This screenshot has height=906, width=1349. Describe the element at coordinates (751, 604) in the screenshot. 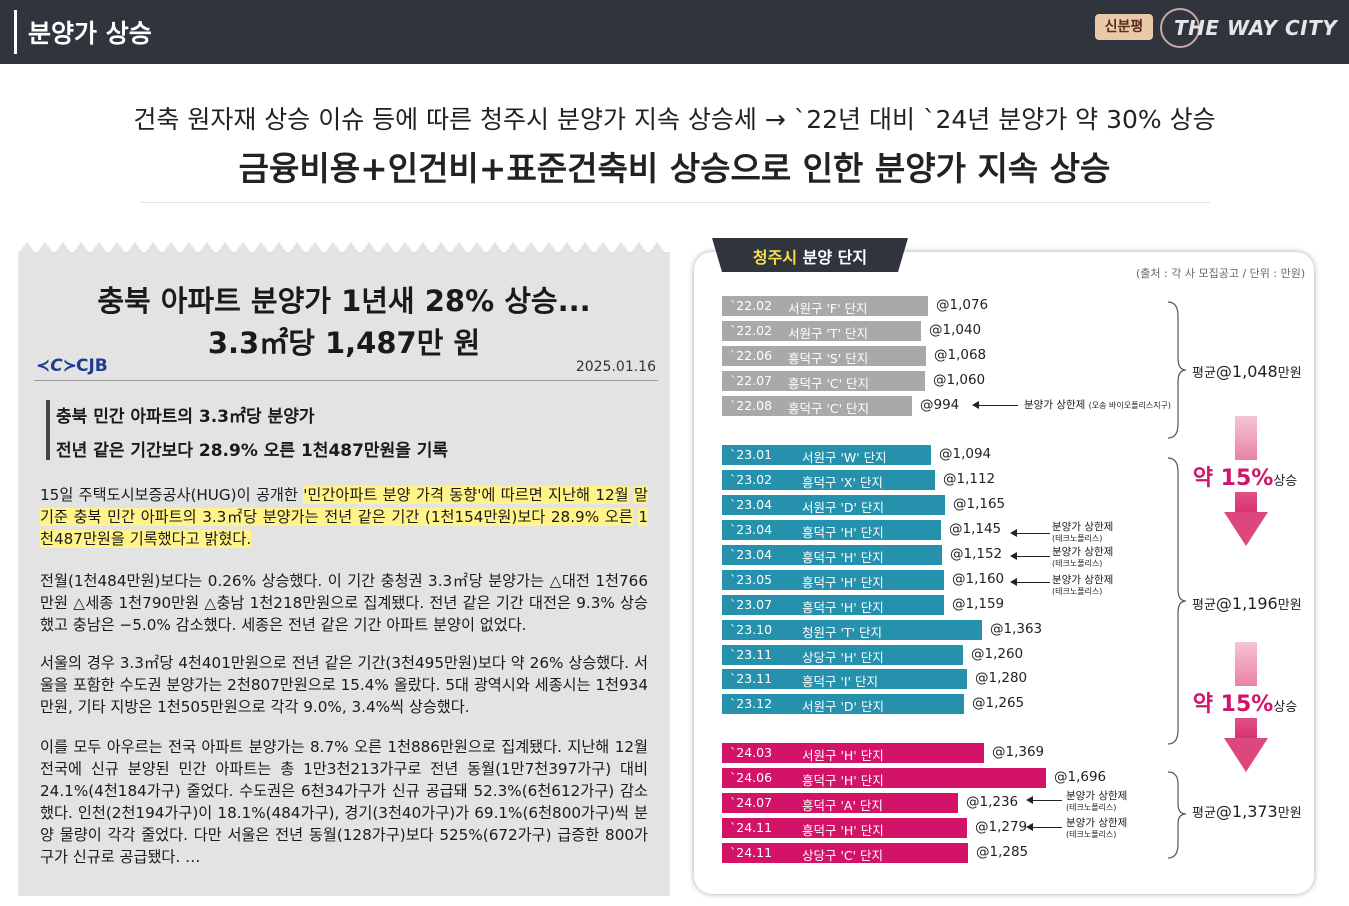

I see `bar-period: `23.07` at that location.